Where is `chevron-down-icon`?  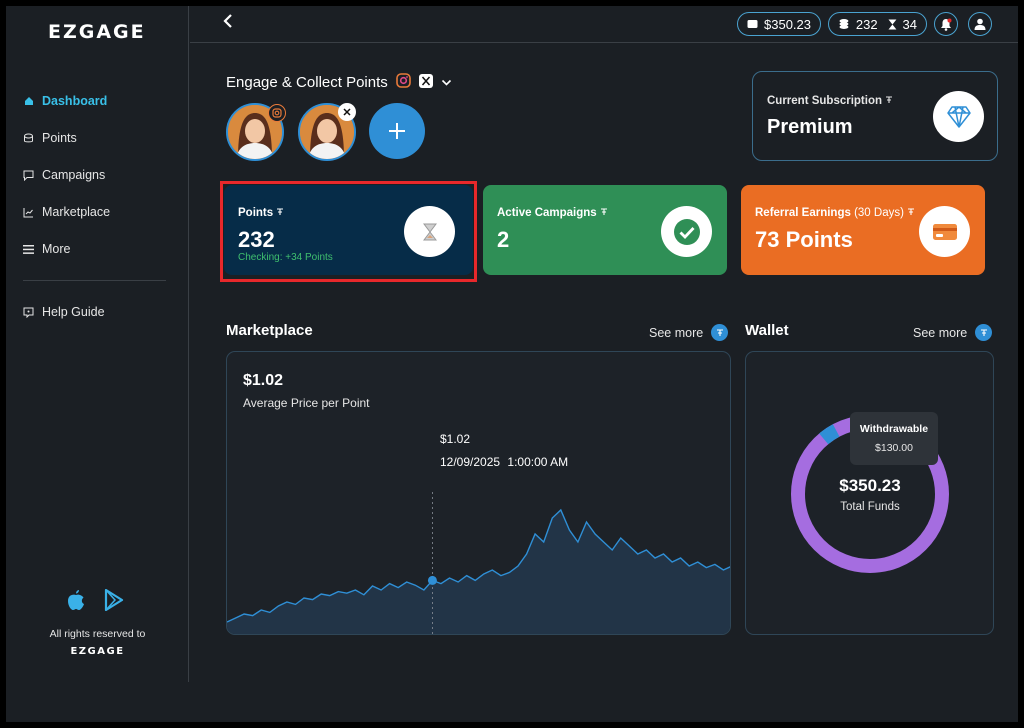
chevron-down-icon is located at coordinates (446, 82).